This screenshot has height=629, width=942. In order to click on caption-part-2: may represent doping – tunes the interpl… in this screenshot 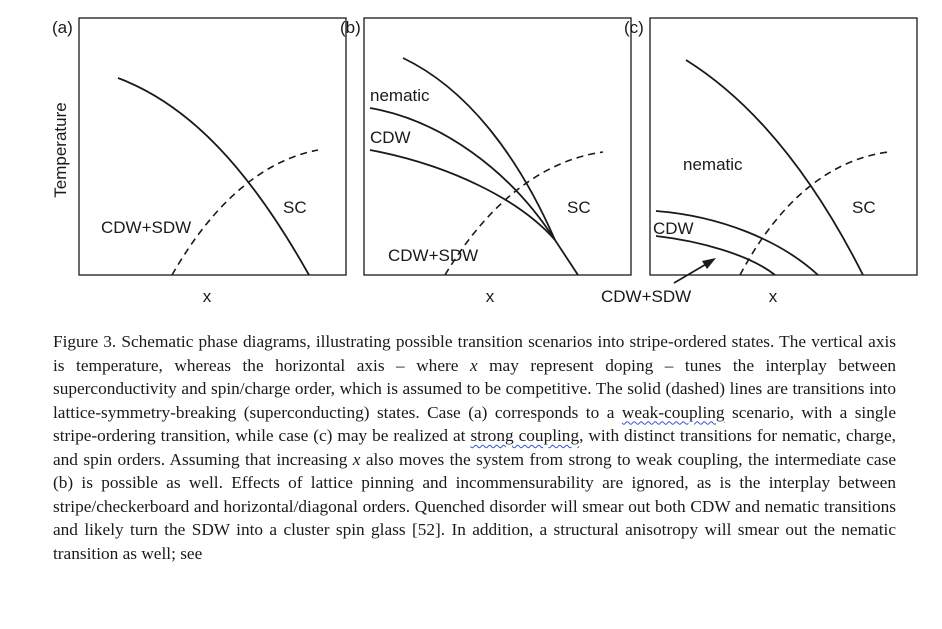, I will do `click(475, 388)`.